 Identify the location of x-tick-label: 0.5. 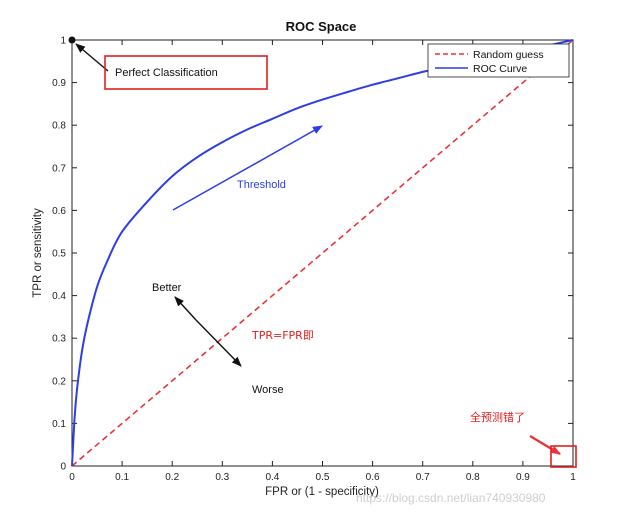
(323, 477).